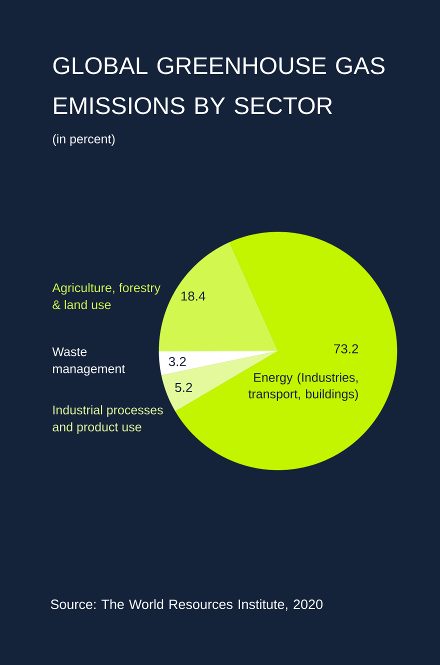 Image resolution: width=440 pixels, height=665 pixels. What do you see at coordinates (346, 349) in the screenshot?
I see `data-label: 73.2` at bounding box center [346, 349].